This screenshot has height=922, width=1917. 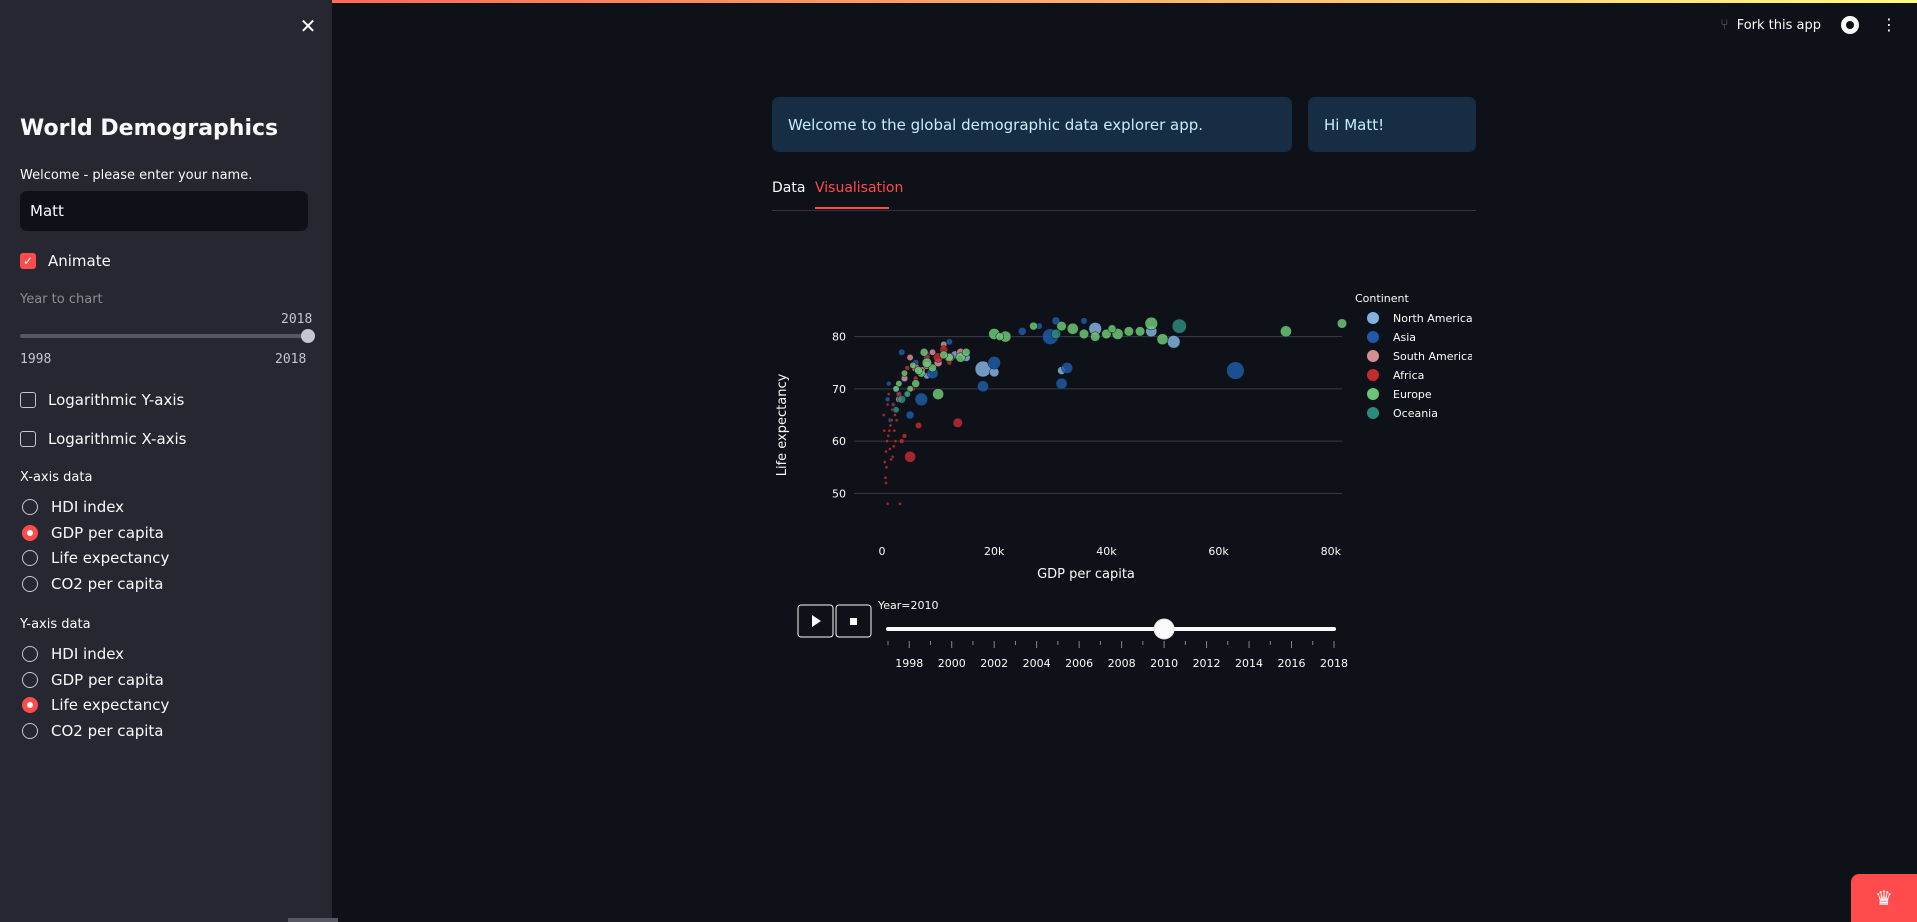 I want to click on log-y-checkbox, so click(x=28, y=400).